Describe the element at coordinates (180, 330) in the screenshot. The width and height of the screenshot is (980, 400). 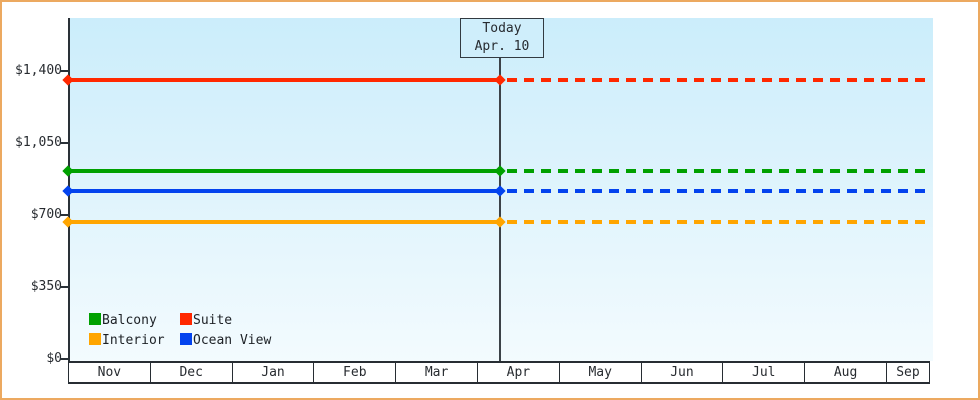
I see `legend: Balcony Suite Interior Ocean View` at that location.